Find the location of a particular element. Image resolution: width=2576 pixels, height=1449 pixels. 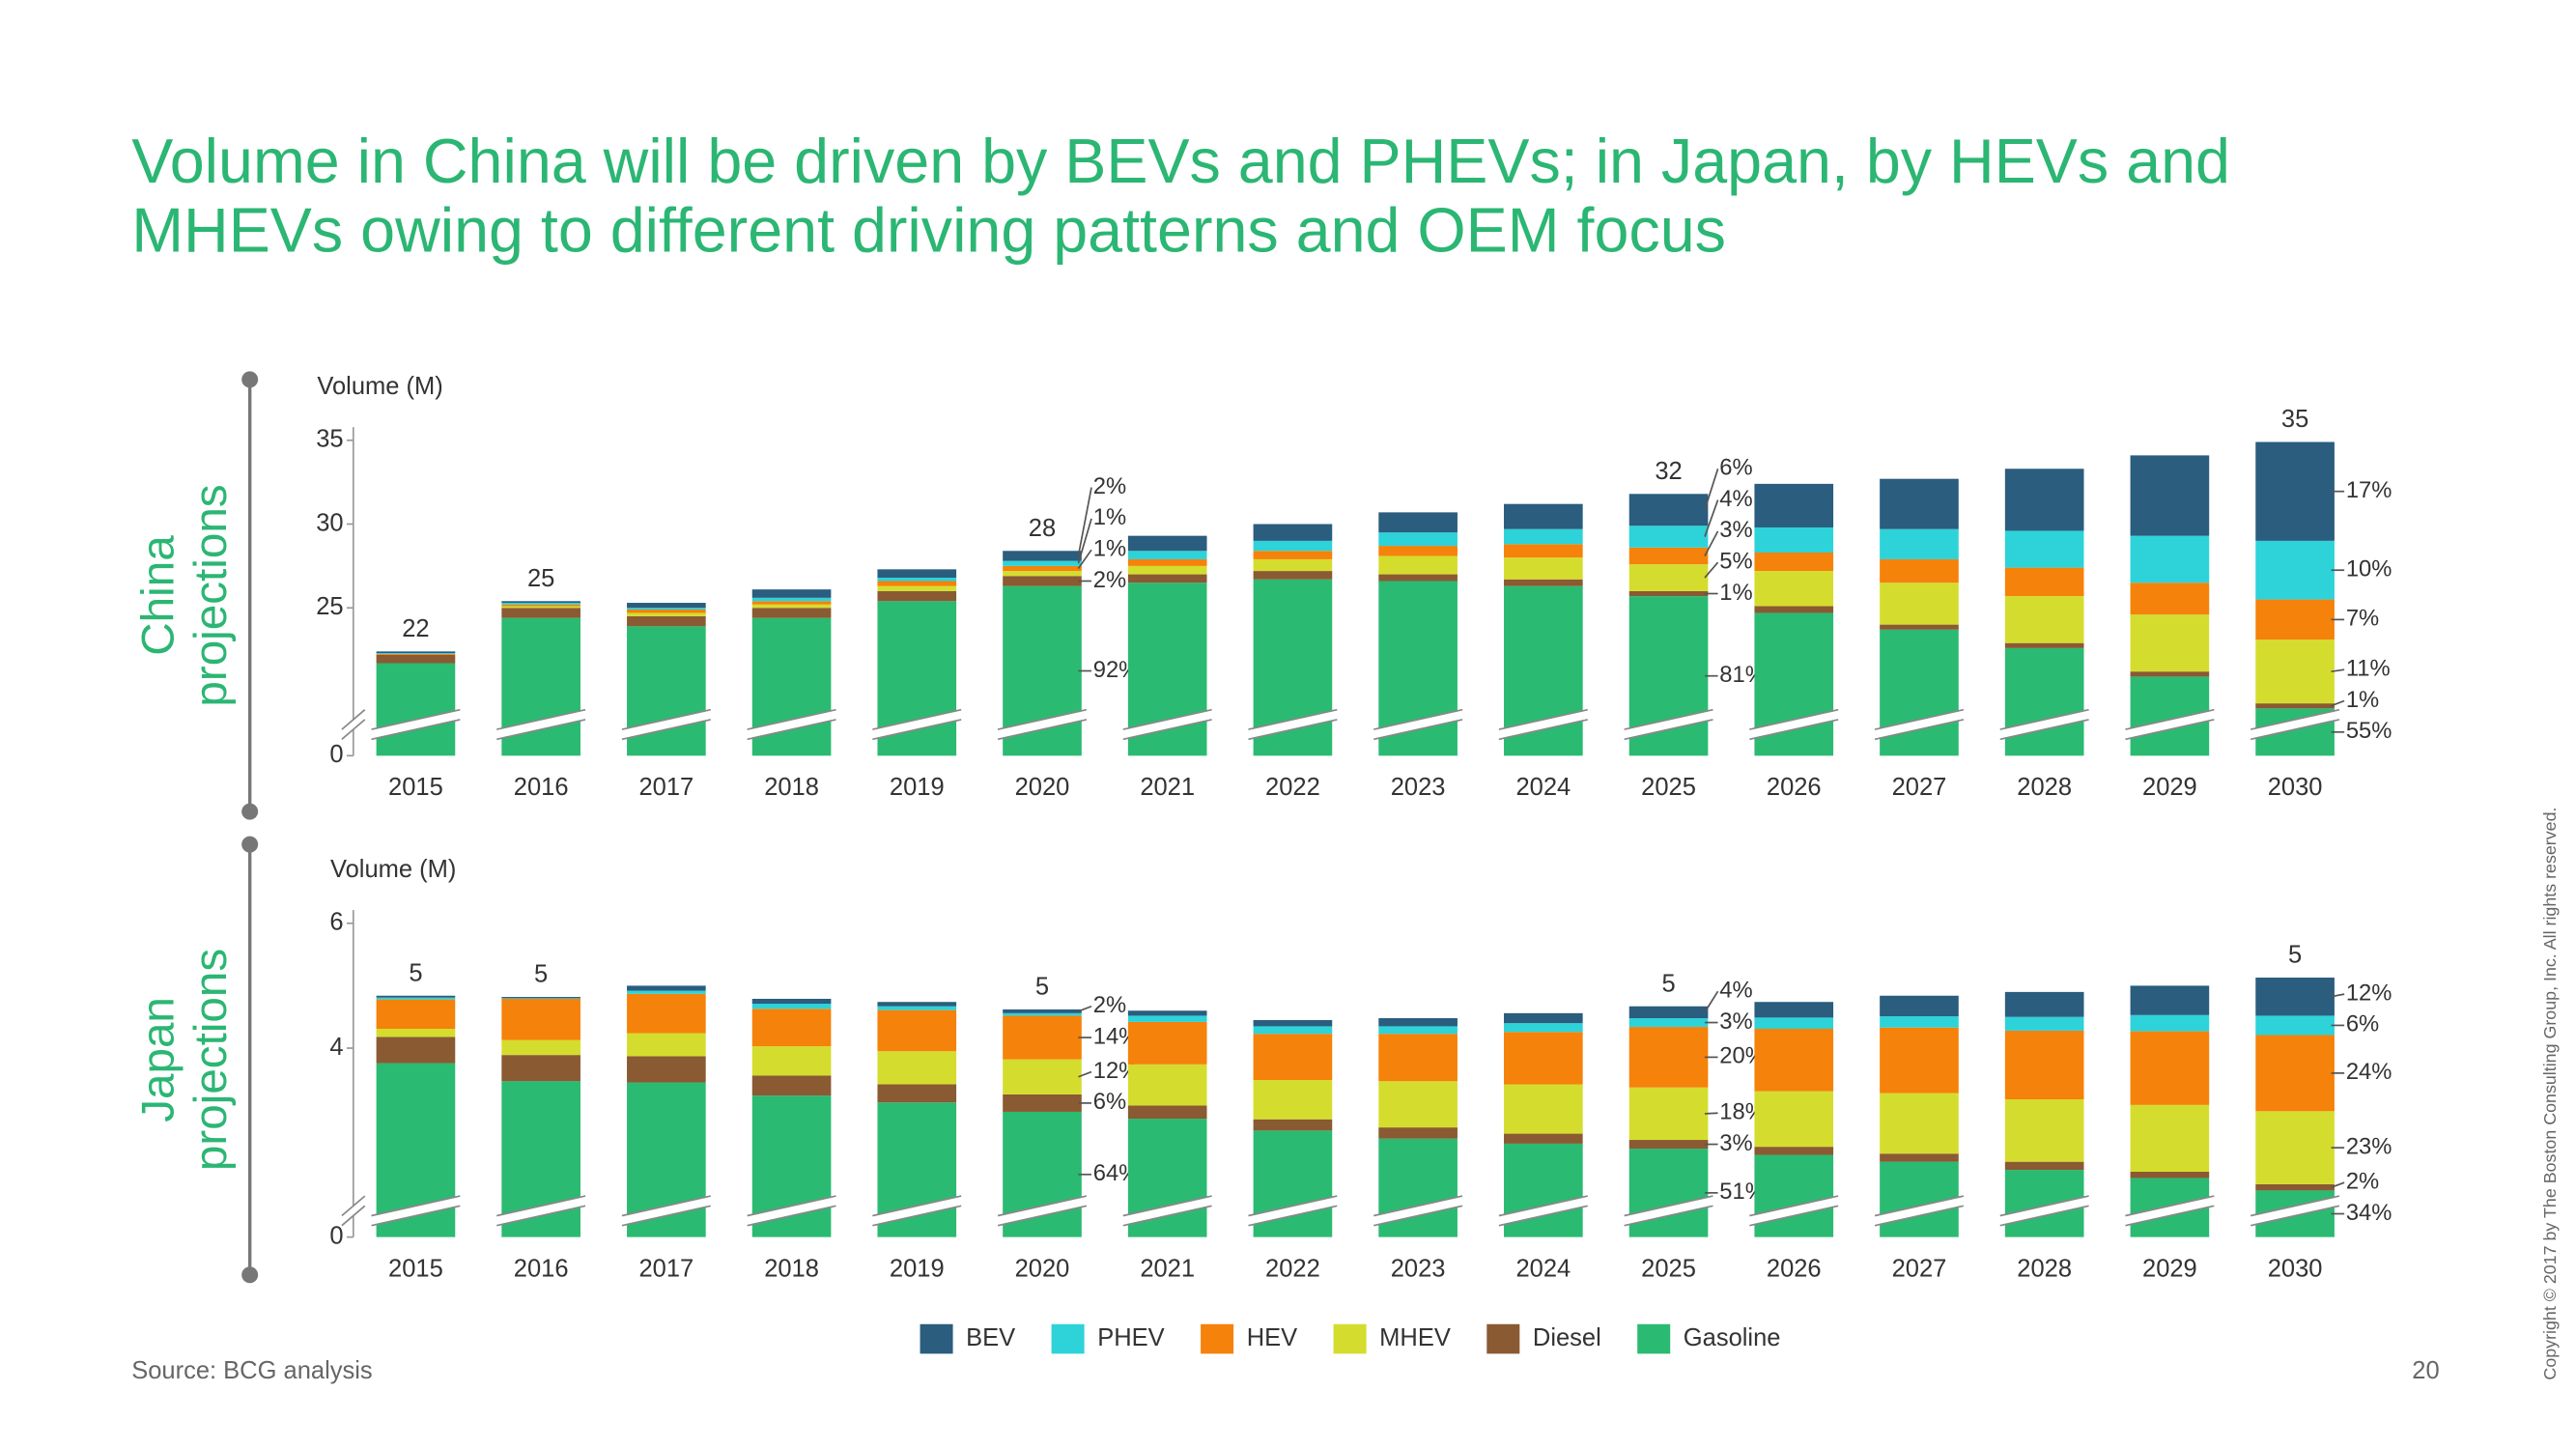

section-label: projections is located at coordinates (211, 595).